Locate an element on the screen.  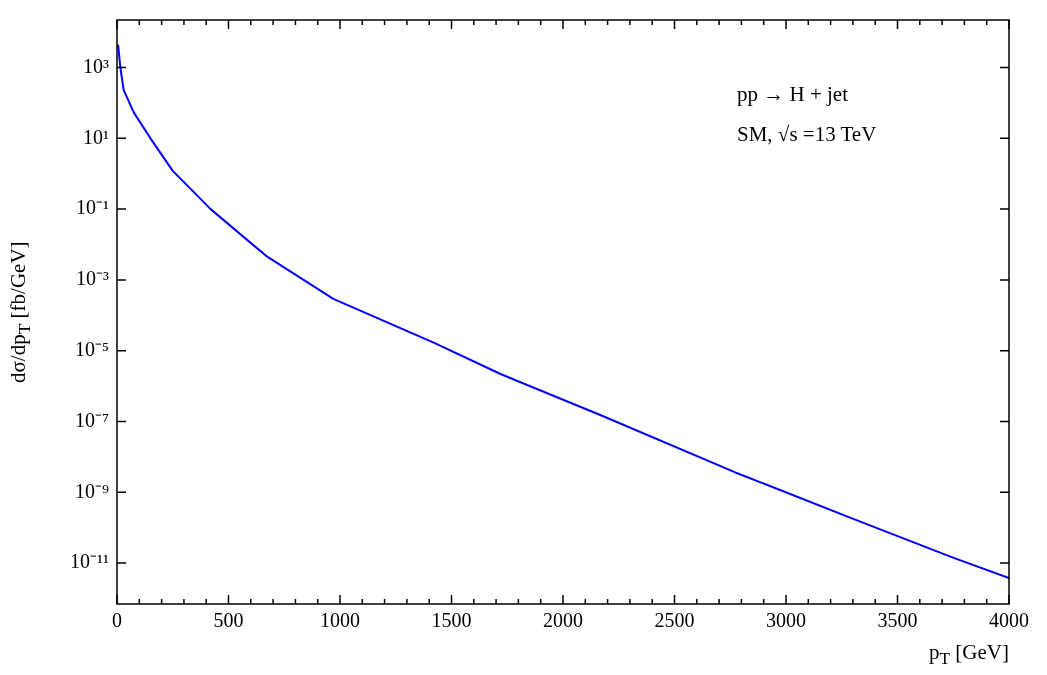
annotation: pp → H + jet is located at coordinates (792, 94).